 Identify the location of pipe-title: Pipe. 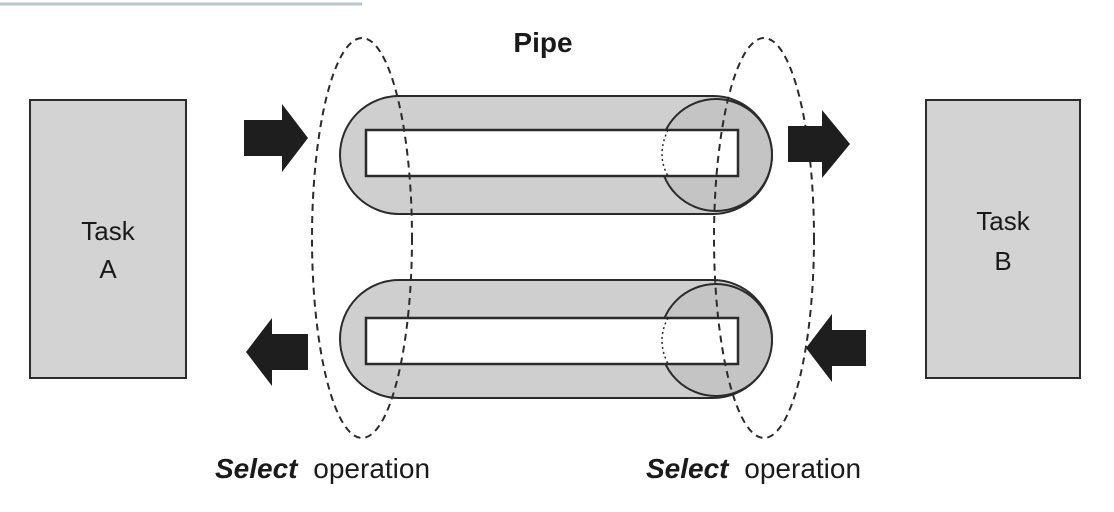
(542, 42).